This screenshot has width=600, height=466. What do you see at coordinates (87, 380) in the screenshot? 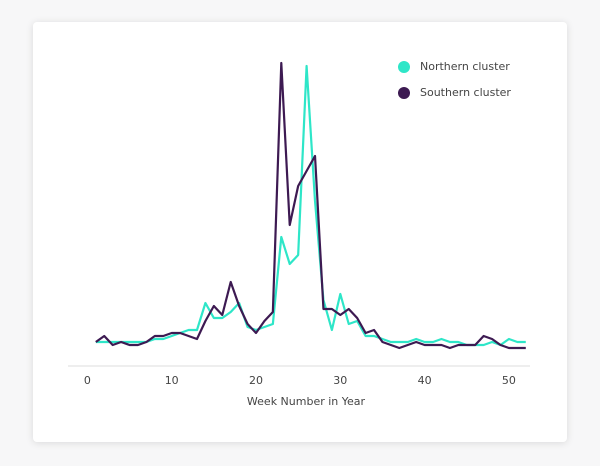
I see `x-tick-label: 0` at bounding box center [87, 380].